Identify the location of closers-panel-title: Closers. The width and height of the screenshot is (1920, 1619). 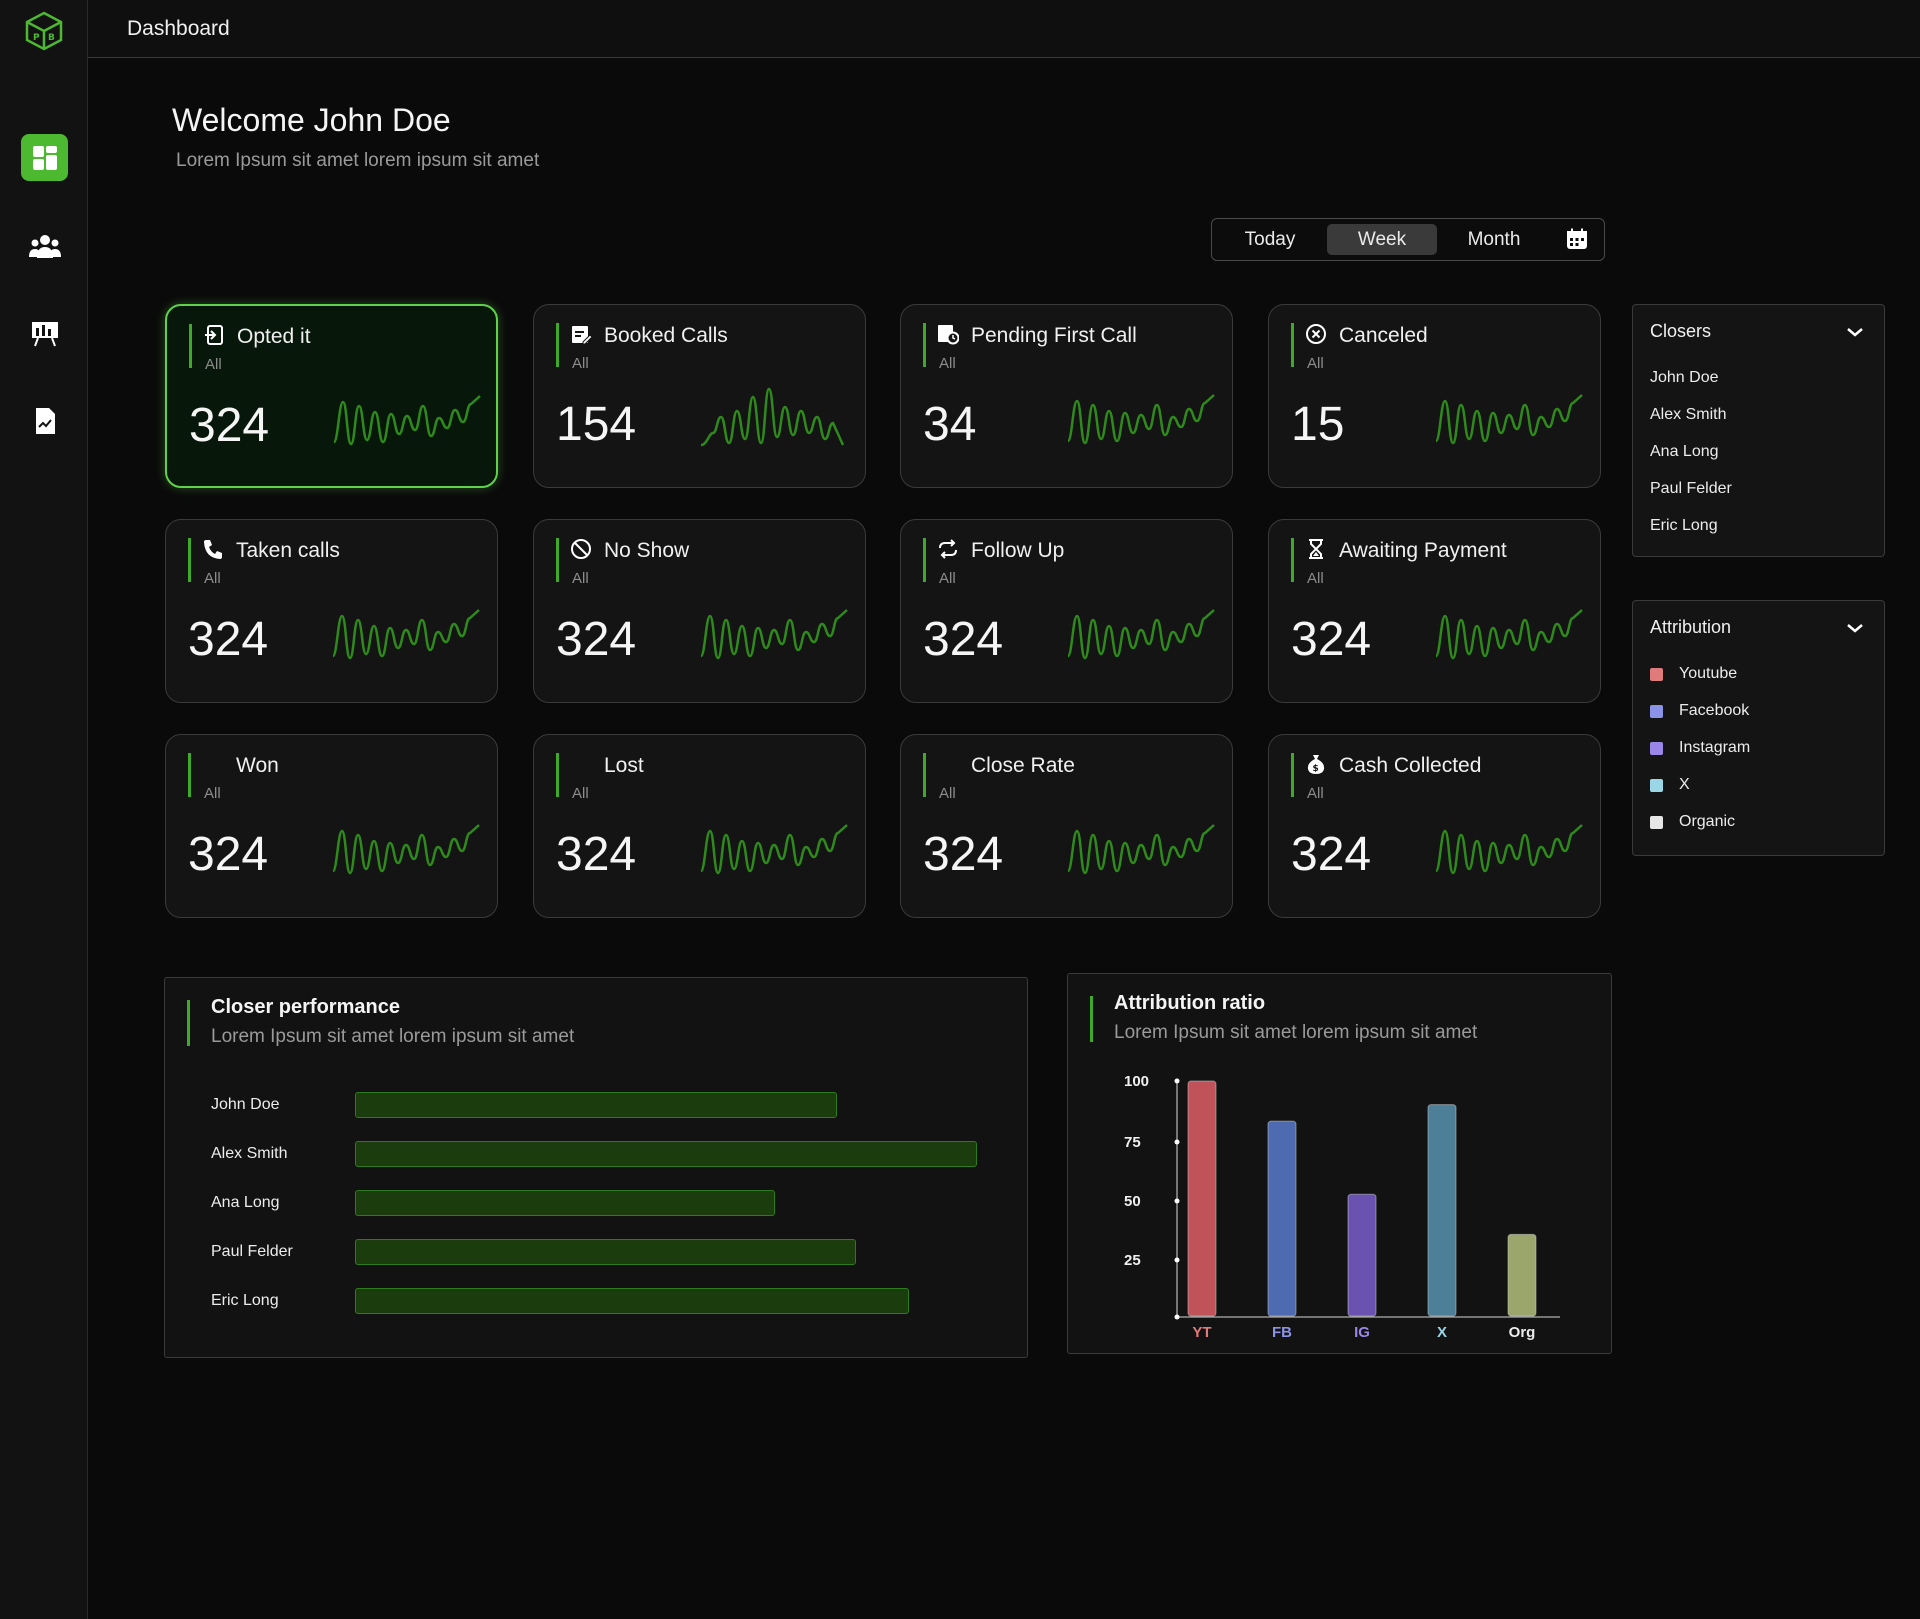
(1681, 331).